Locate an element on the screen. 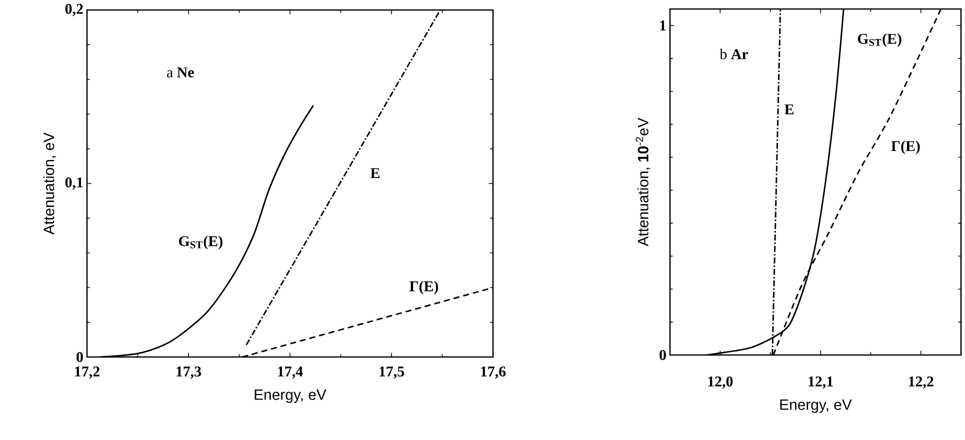  x-tick-label: 17,6 is located at coordinates (493, 372).